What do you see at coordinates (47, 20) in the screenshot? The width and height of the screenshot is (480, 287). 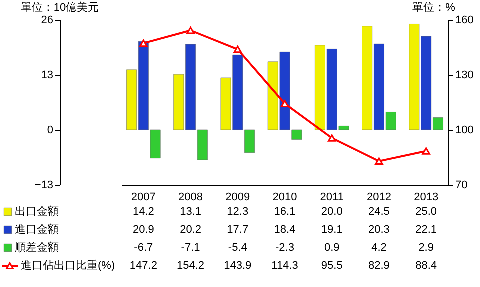 I see `y-tick-label: 26` at bounding box center [47, 20].